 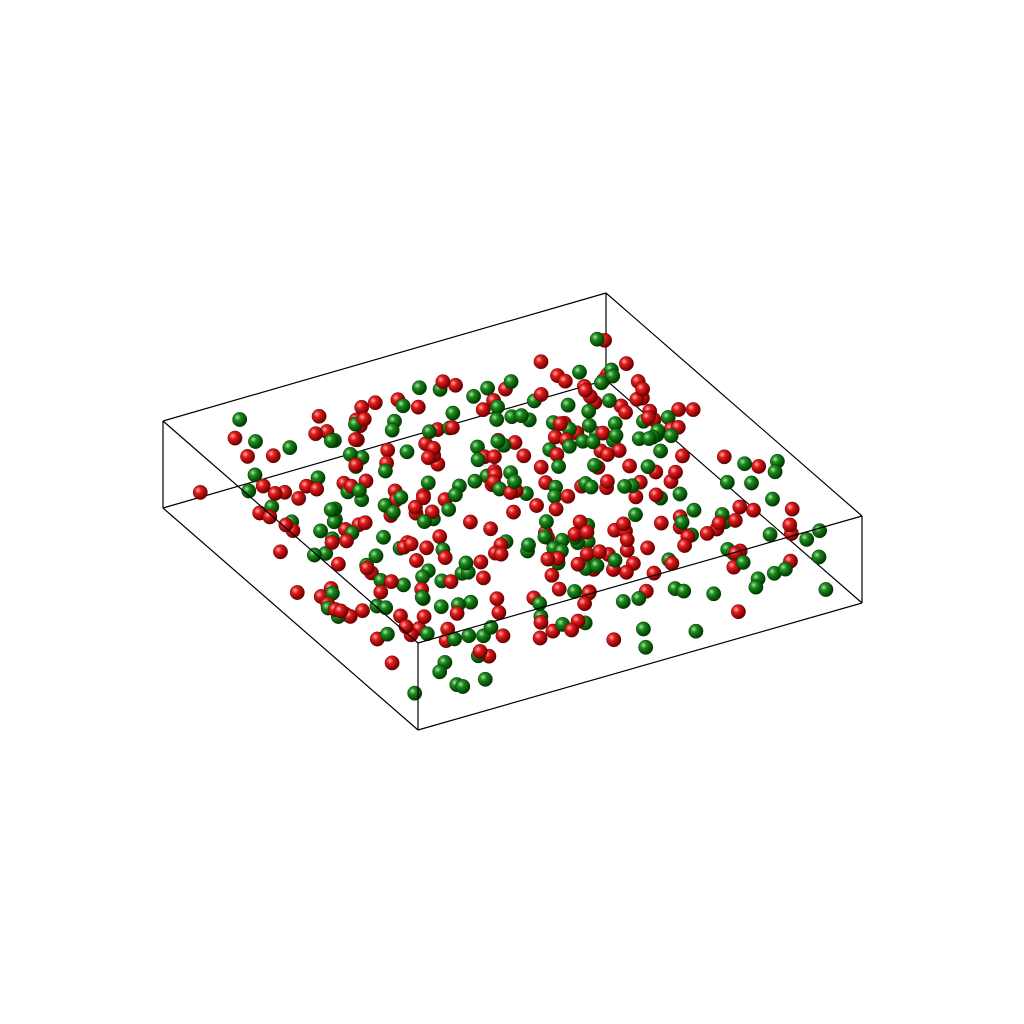 I want to click on box-edge-AB, so click(x=384, y=357).